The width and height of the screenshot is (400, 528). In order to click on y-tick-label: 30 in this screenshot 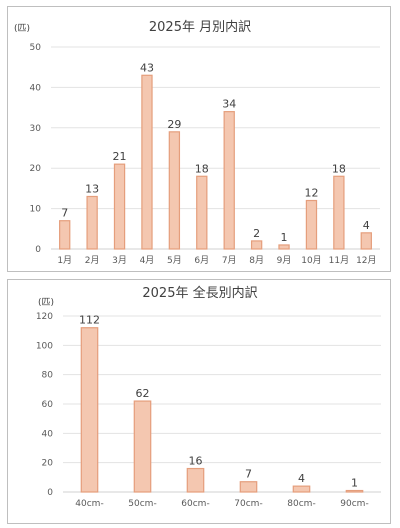, I will do `click(36, 129)`.